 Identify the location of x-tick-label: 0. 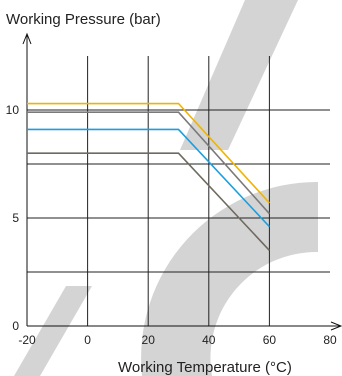
(87, 340).